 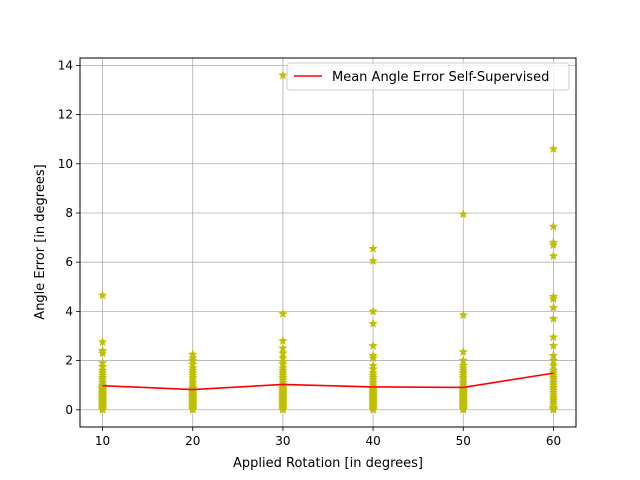 What do you see at coordinates (69, 237) in the screenshot?
I see `y-axis-ticks: 0 2 4 6 8 10 12 14` at bounding box center [69, 237].